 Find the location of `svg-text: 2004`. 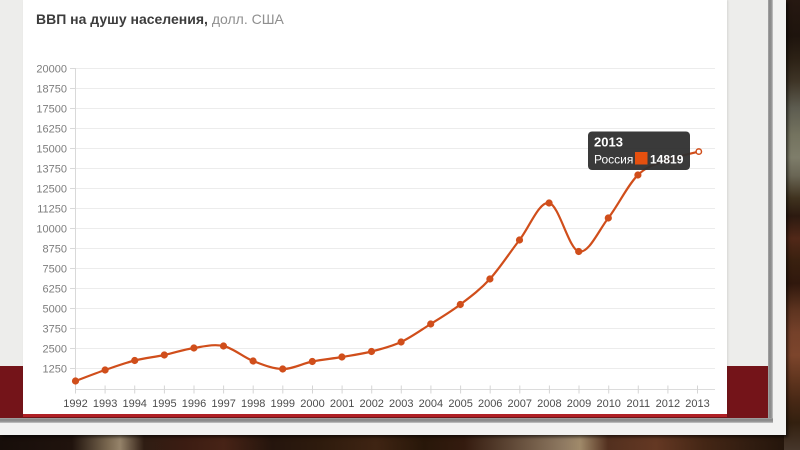

svg-text: 2004 is located at coordinates (431, 404).